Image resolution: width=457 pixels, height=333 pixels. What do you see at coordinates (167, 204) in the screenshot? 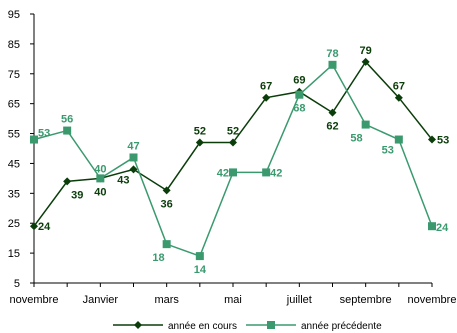
I see `data-label: 36` at bounding box center [167, 204].